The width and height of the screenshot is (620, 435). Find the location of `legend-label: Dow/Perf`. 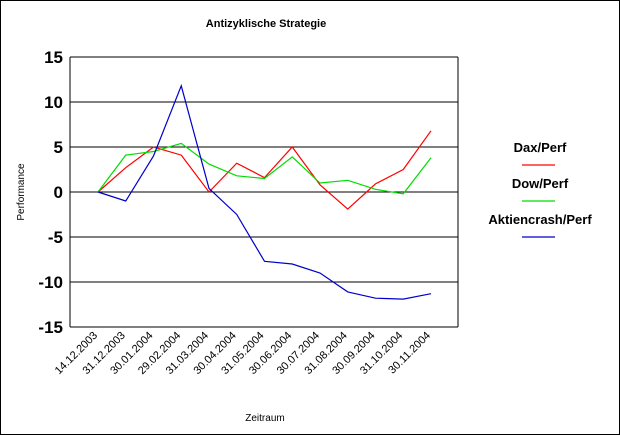

legend-label: Dow/Perf is located at coordinates (540, 183).